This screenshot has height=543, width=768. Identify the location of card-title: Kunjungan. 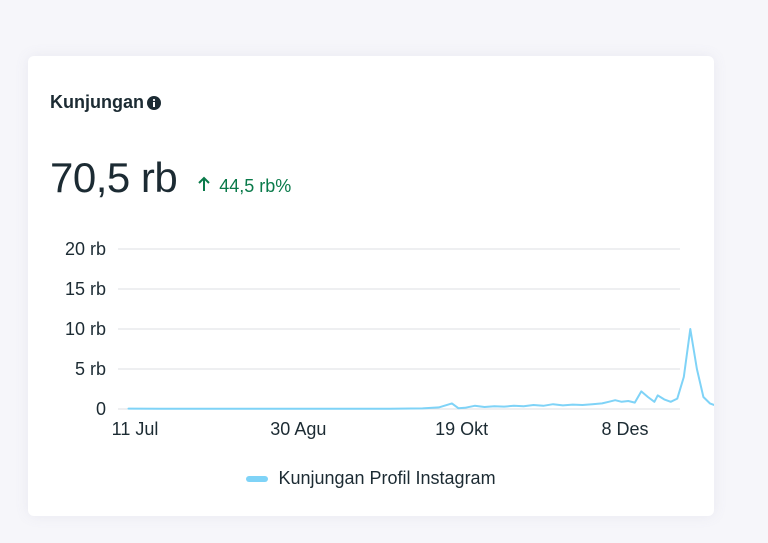
(97, 102).